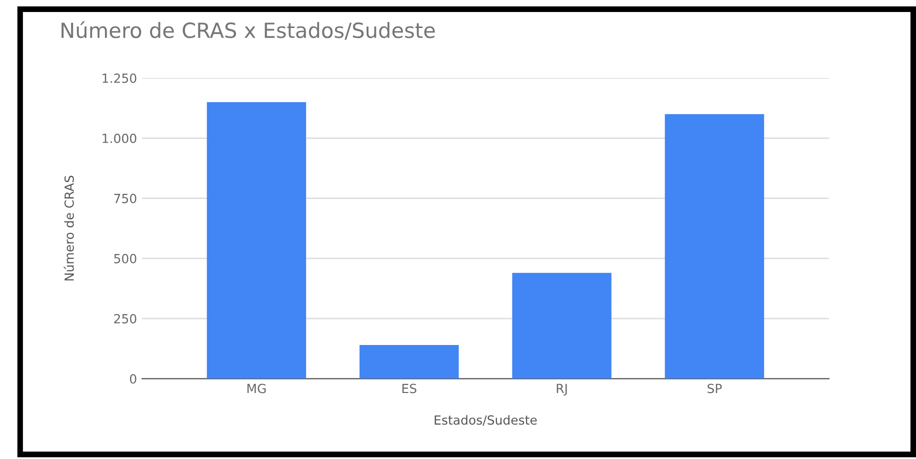 The height and width of the screenshot is (459, 916). Describe the element at coordinates (715, 389) in the screenshot. I see `x-tick-label: SP` at that location.